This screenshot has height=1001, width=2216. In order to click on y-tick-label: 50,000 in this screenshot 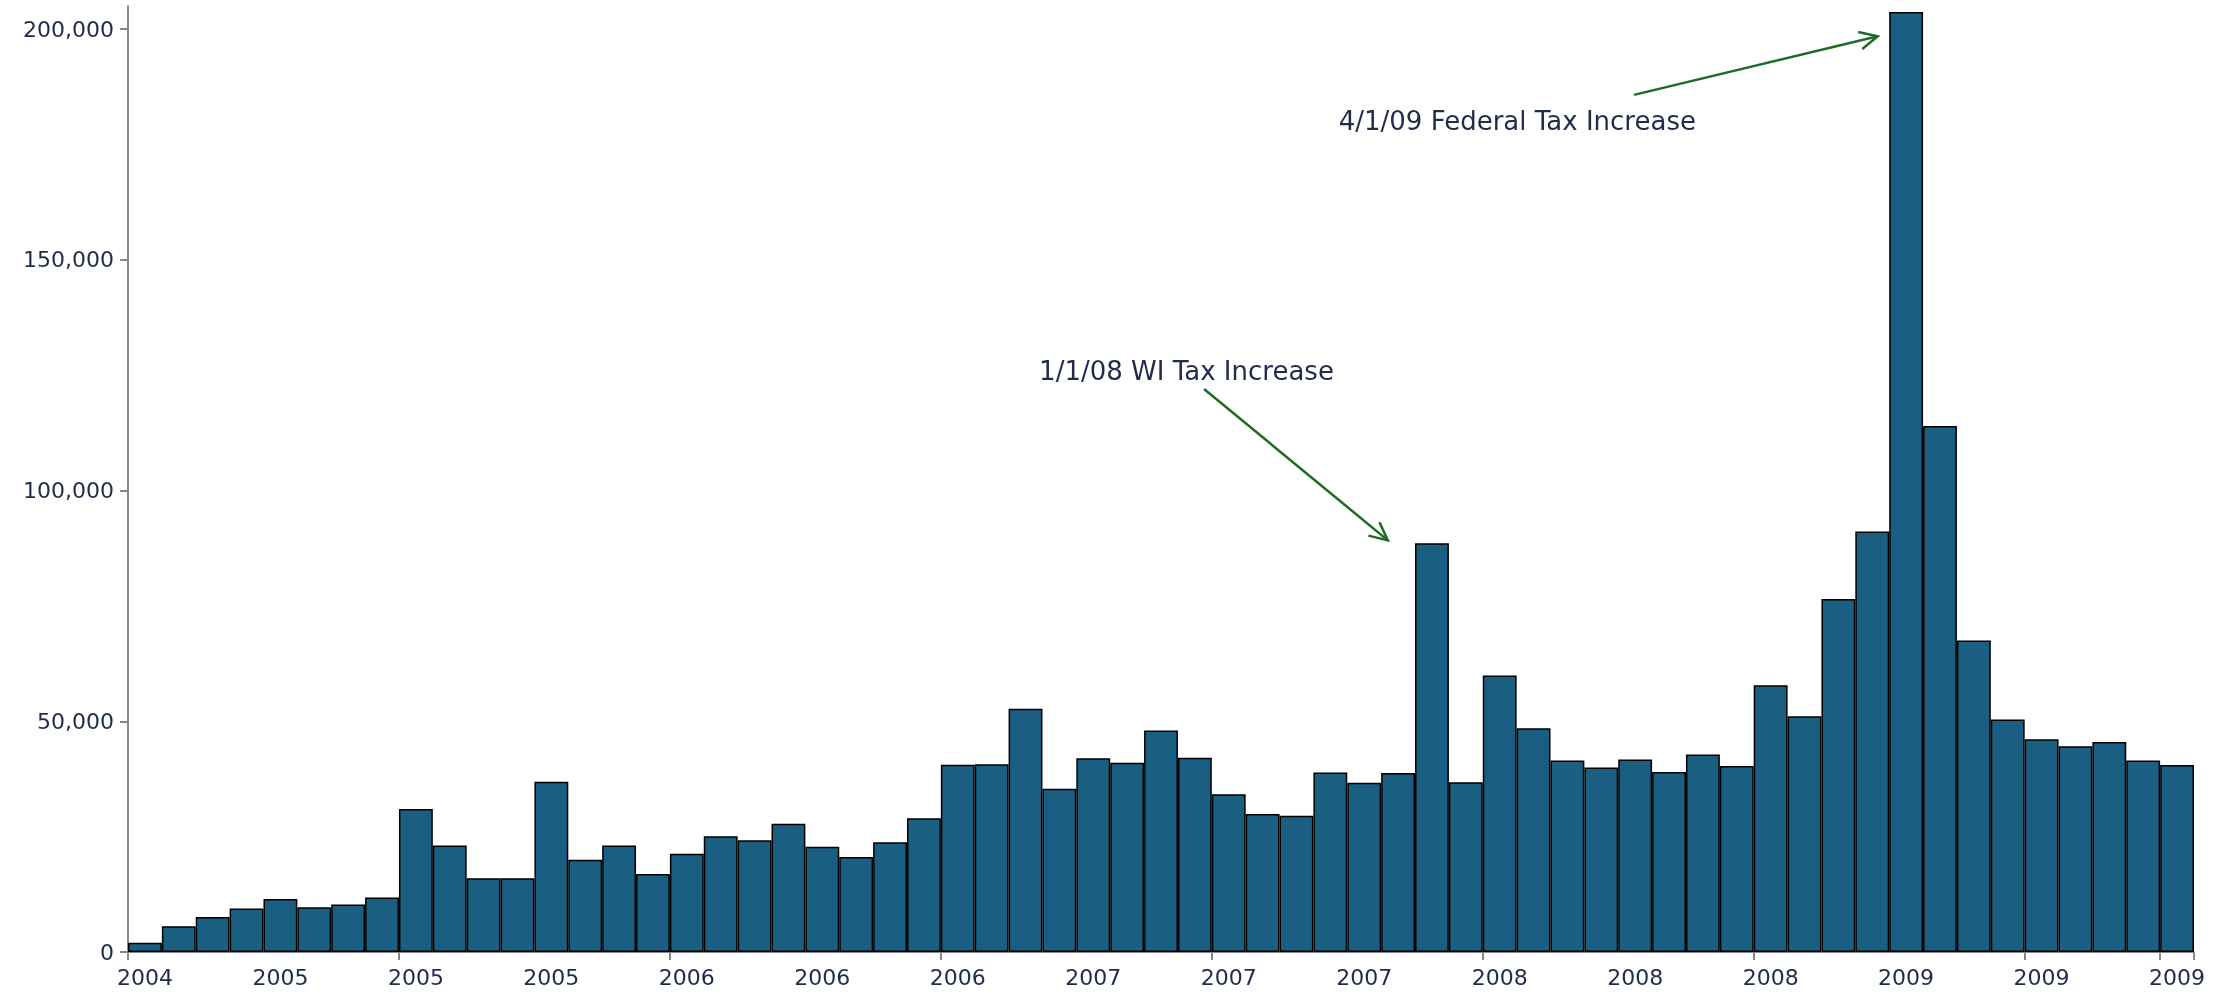, I will do `click(75, 721)`.